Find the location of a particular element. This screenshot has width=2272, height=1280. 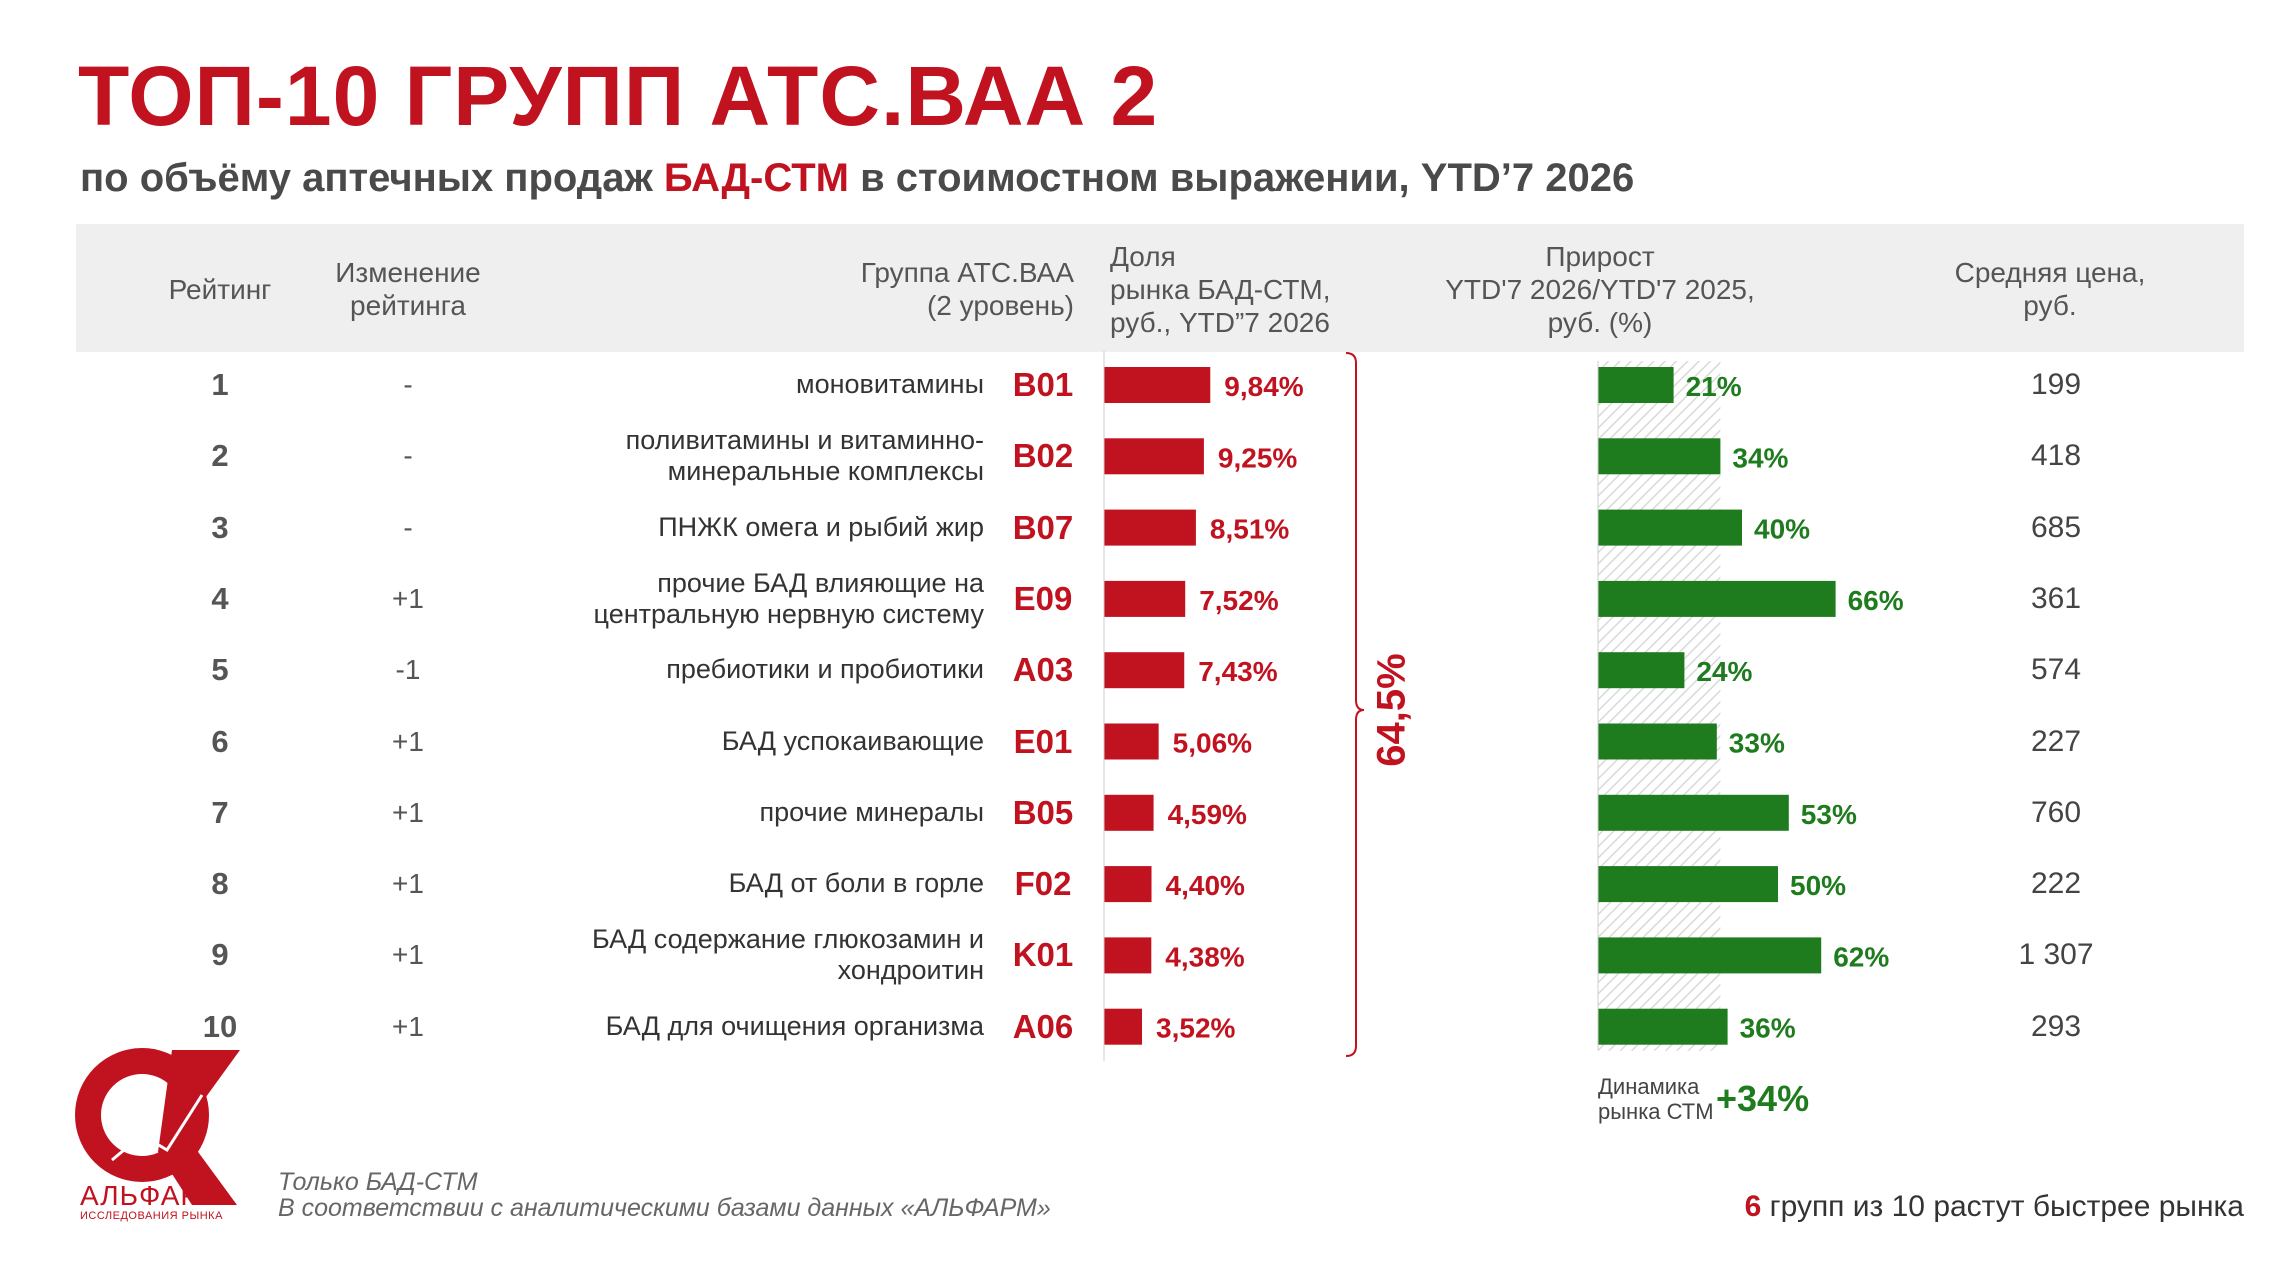

row-avg-price: 227 is located at coordinates (2056, 741).